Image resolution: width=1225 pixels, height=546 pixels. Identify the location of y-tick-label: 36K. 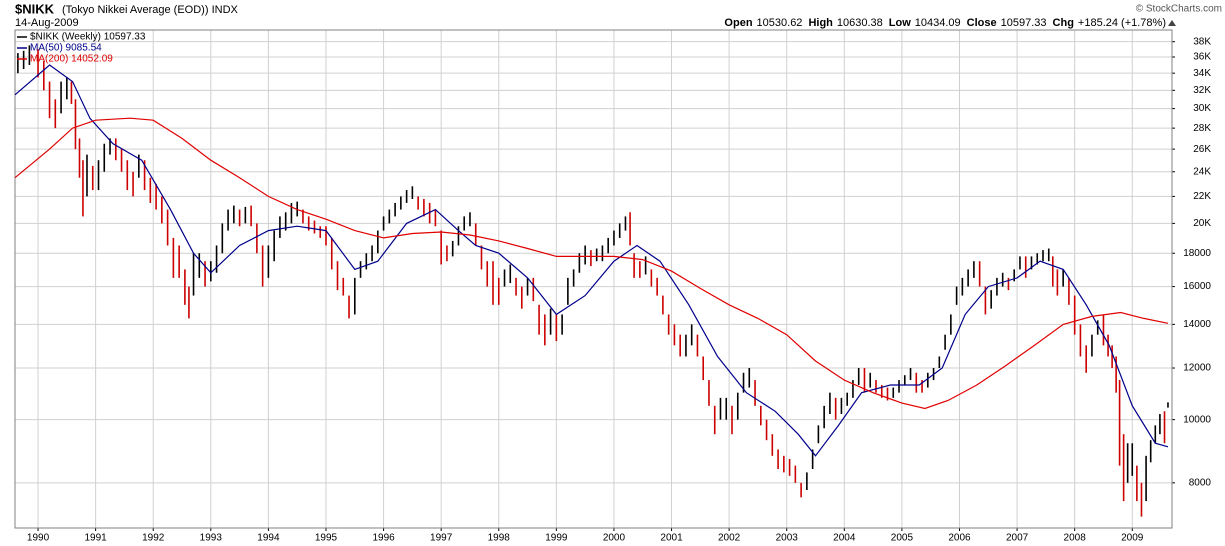
(1202, 57).